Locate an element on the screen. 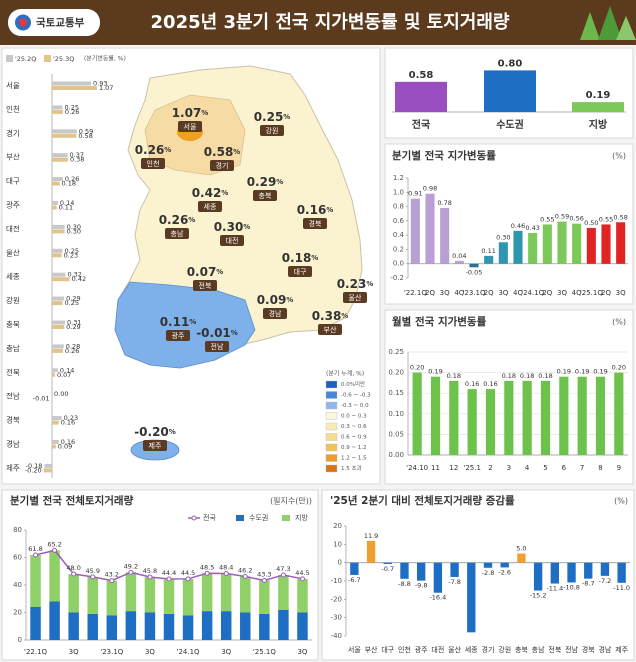 The height and width of the screenshot is (662, 636). x-tick-label: 2Q is located at coordinates (547, 293).